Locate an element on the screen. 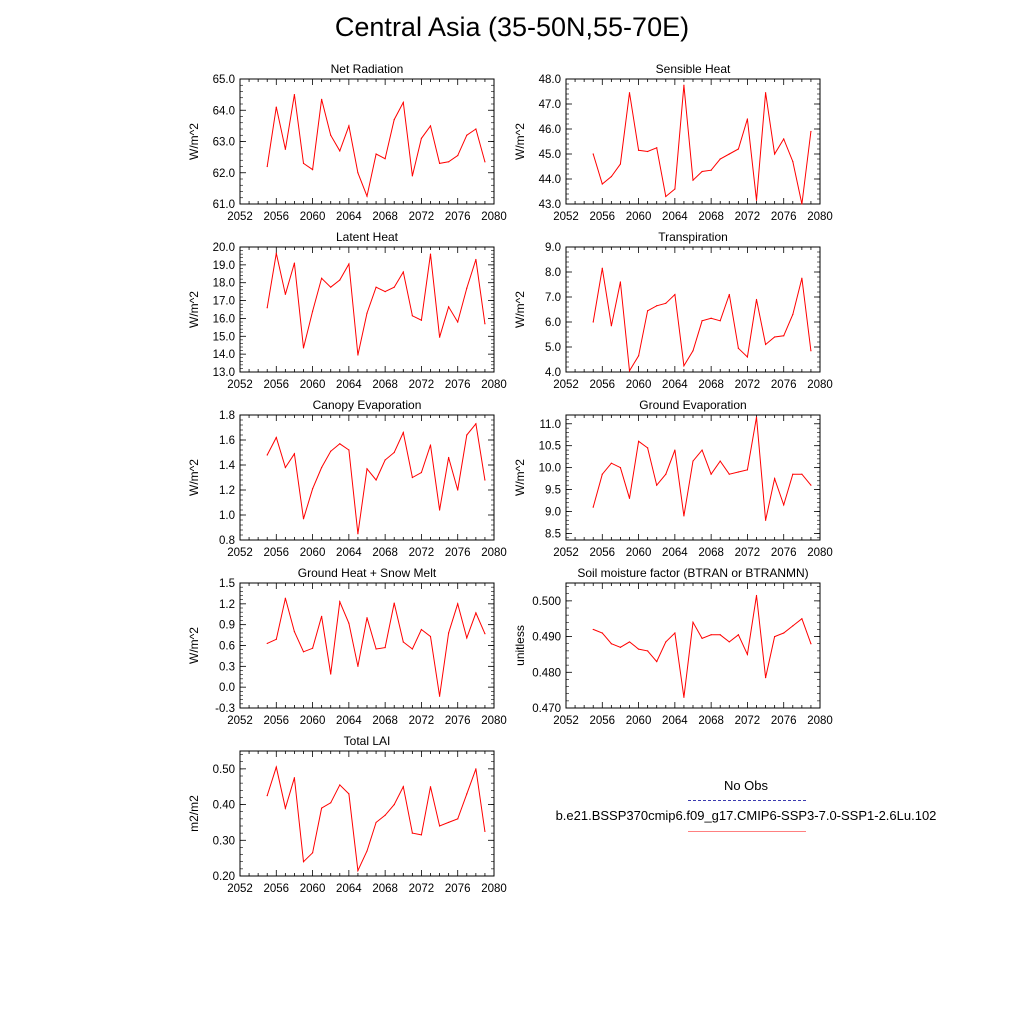 This screenshot has height=1024, width=1024. x-tick-label: 2060 is located at coordinates (313, 385).